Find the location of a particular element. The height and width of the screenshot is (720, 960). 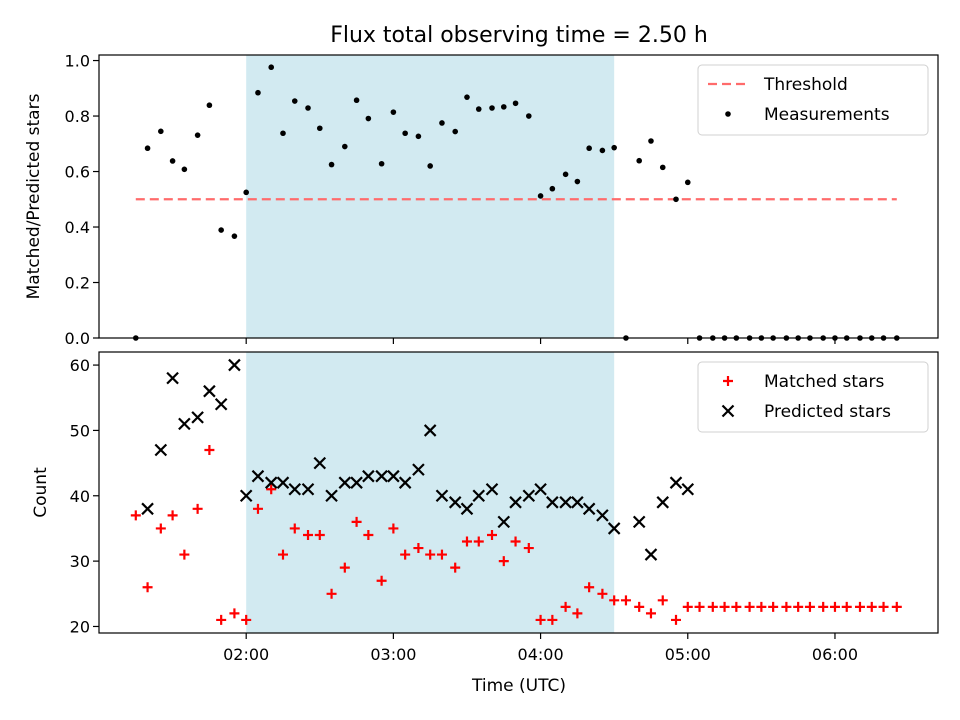

x-tick-label: 06:00 is located at coordinates (835, 654).